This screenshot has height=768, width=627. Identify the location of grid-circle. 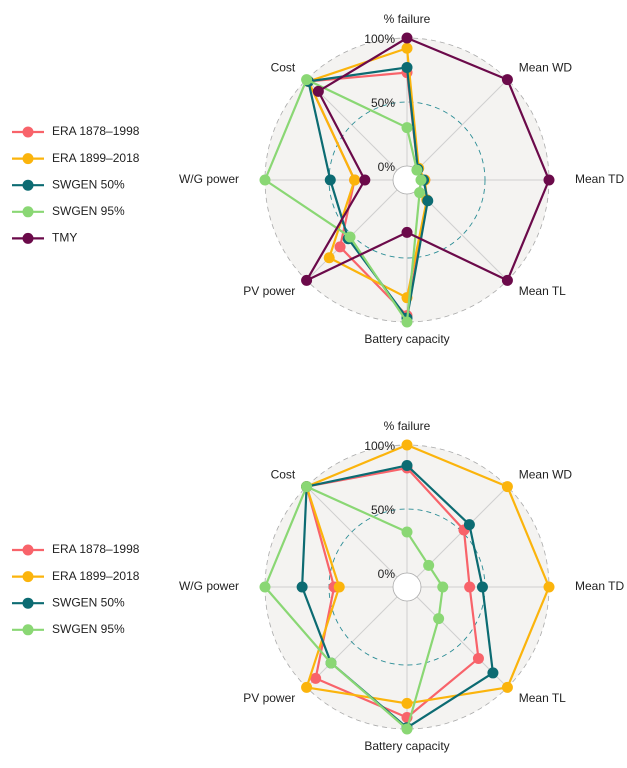
(407, 587).